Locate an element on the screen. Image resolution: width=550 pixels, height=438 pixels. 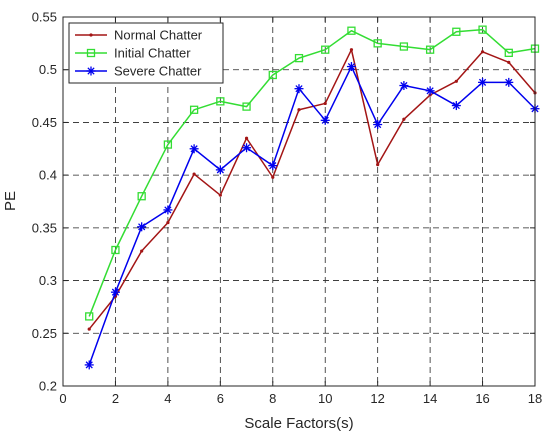
y-axis-label: PE is located at coordinates (10, 201).